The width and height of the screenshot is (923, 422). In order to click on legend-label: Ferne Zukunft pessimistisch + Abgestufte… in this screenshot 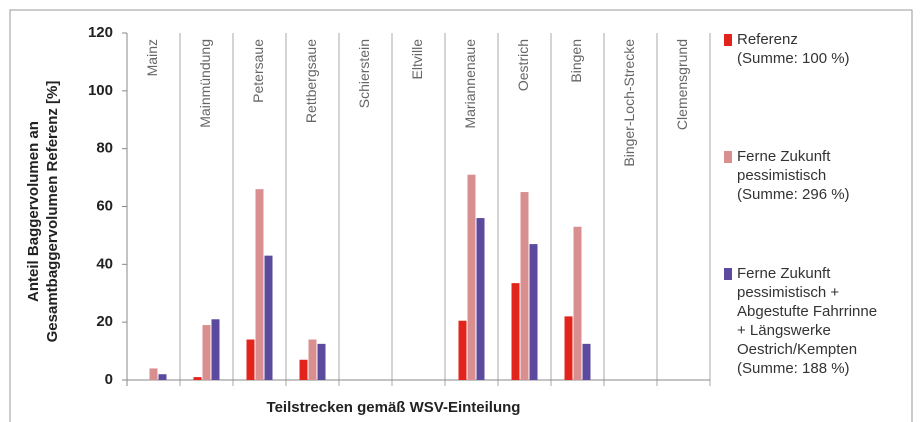, I will do `click(807, 321)`.